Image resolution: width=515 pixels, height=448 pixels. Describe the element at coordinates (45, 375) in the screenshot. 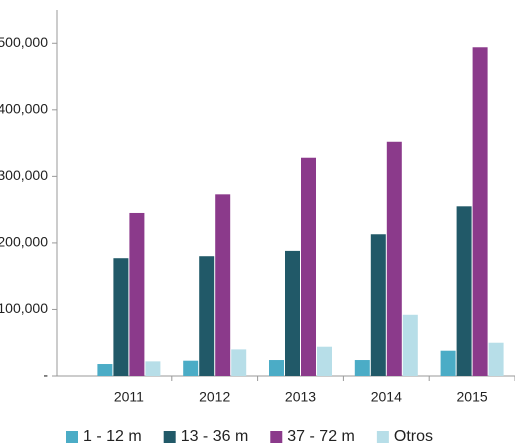

I see `y-tick-label: -` at that location.